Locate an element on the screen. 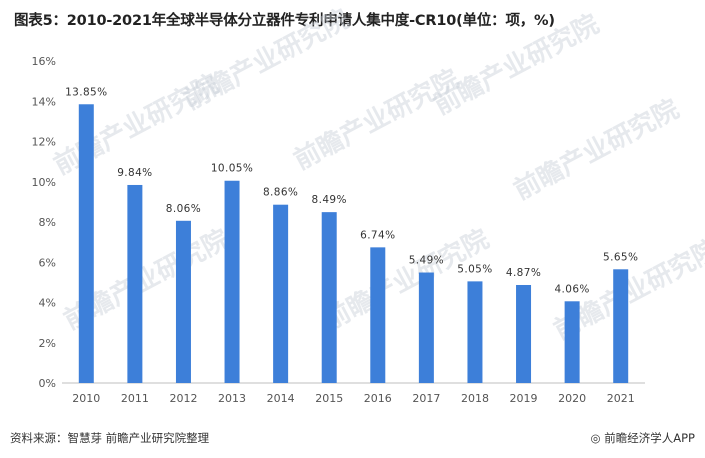 This screenshot has height=458, width=705. x-tick-label: 2017 is located at coordinates (426, 398).